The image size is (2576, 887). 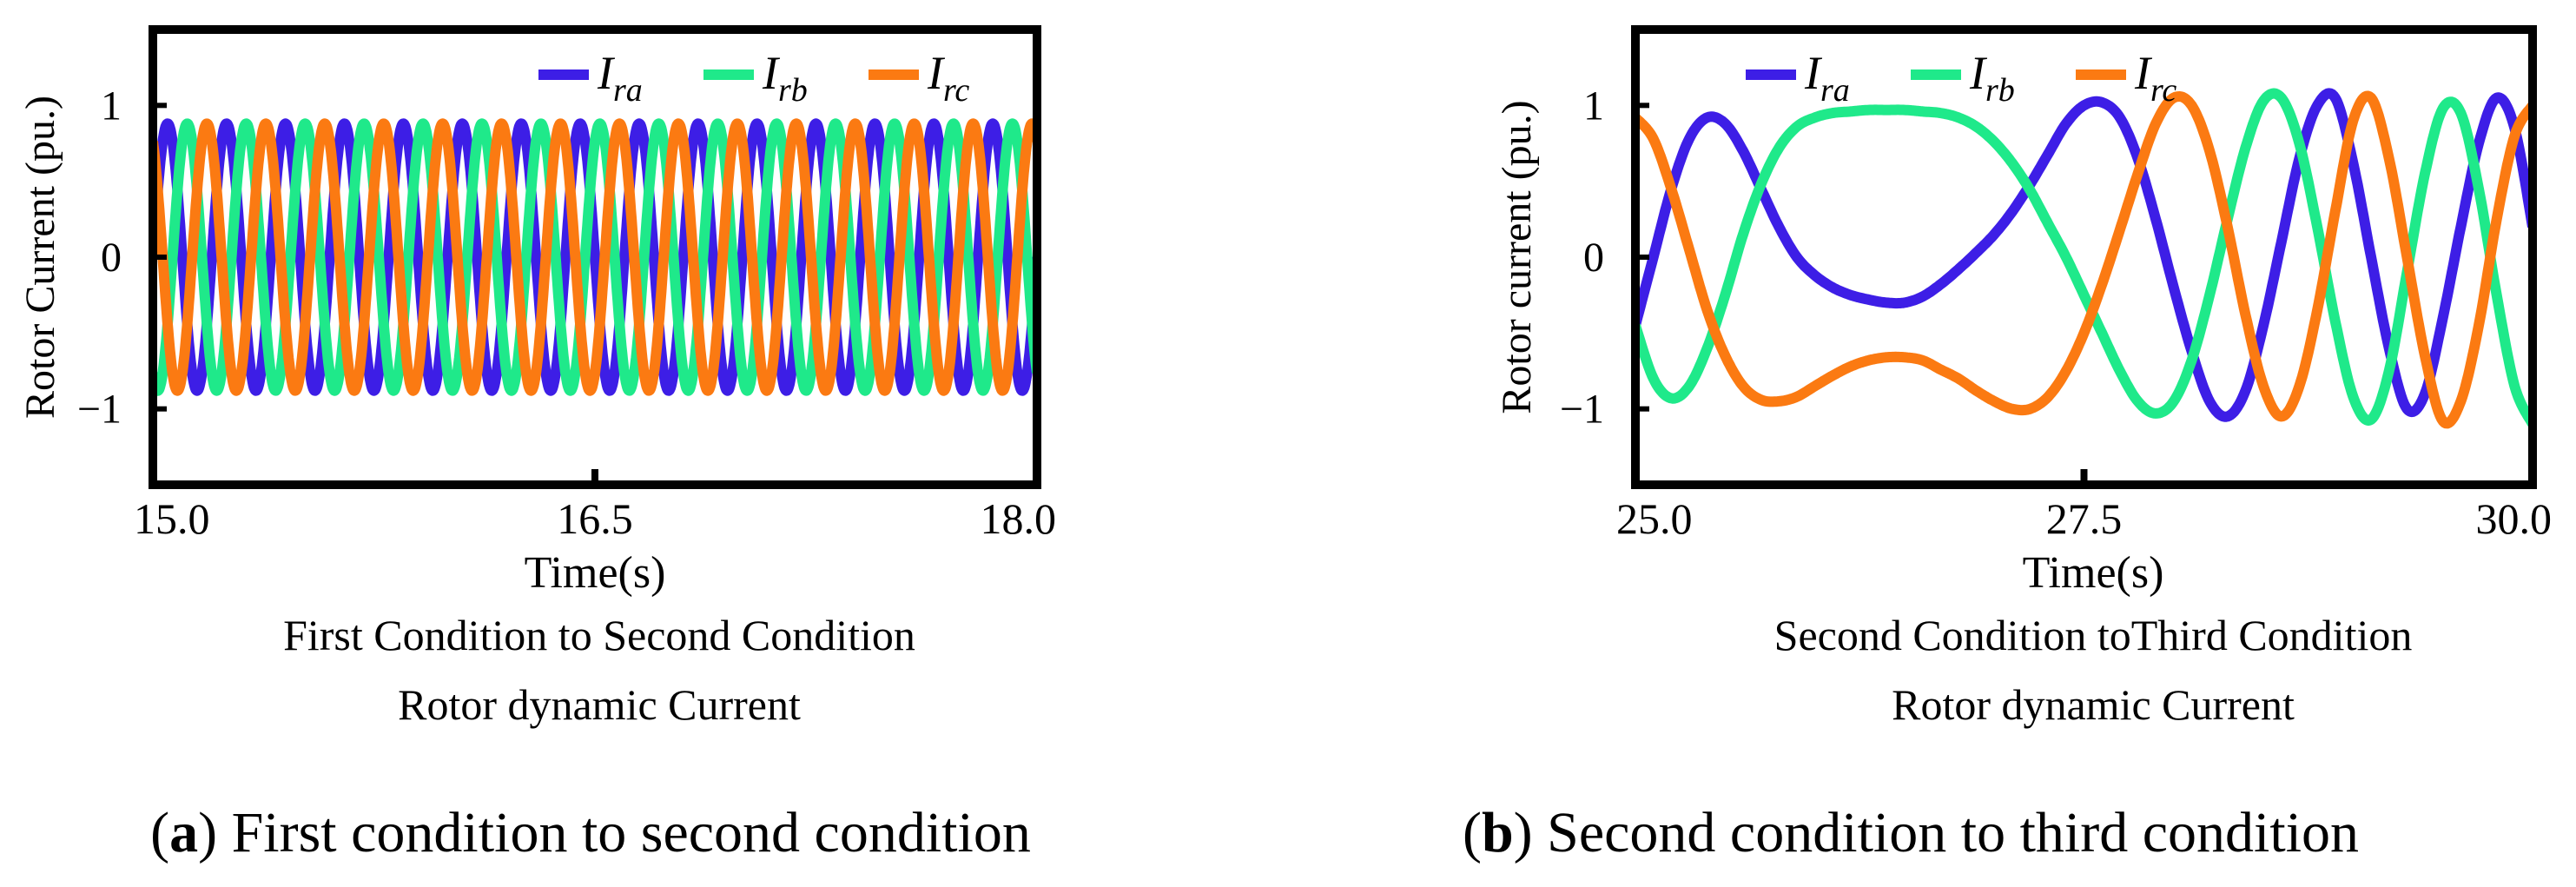 I want to click on series-i-rb-line-b, so click(x=2084, y=258).